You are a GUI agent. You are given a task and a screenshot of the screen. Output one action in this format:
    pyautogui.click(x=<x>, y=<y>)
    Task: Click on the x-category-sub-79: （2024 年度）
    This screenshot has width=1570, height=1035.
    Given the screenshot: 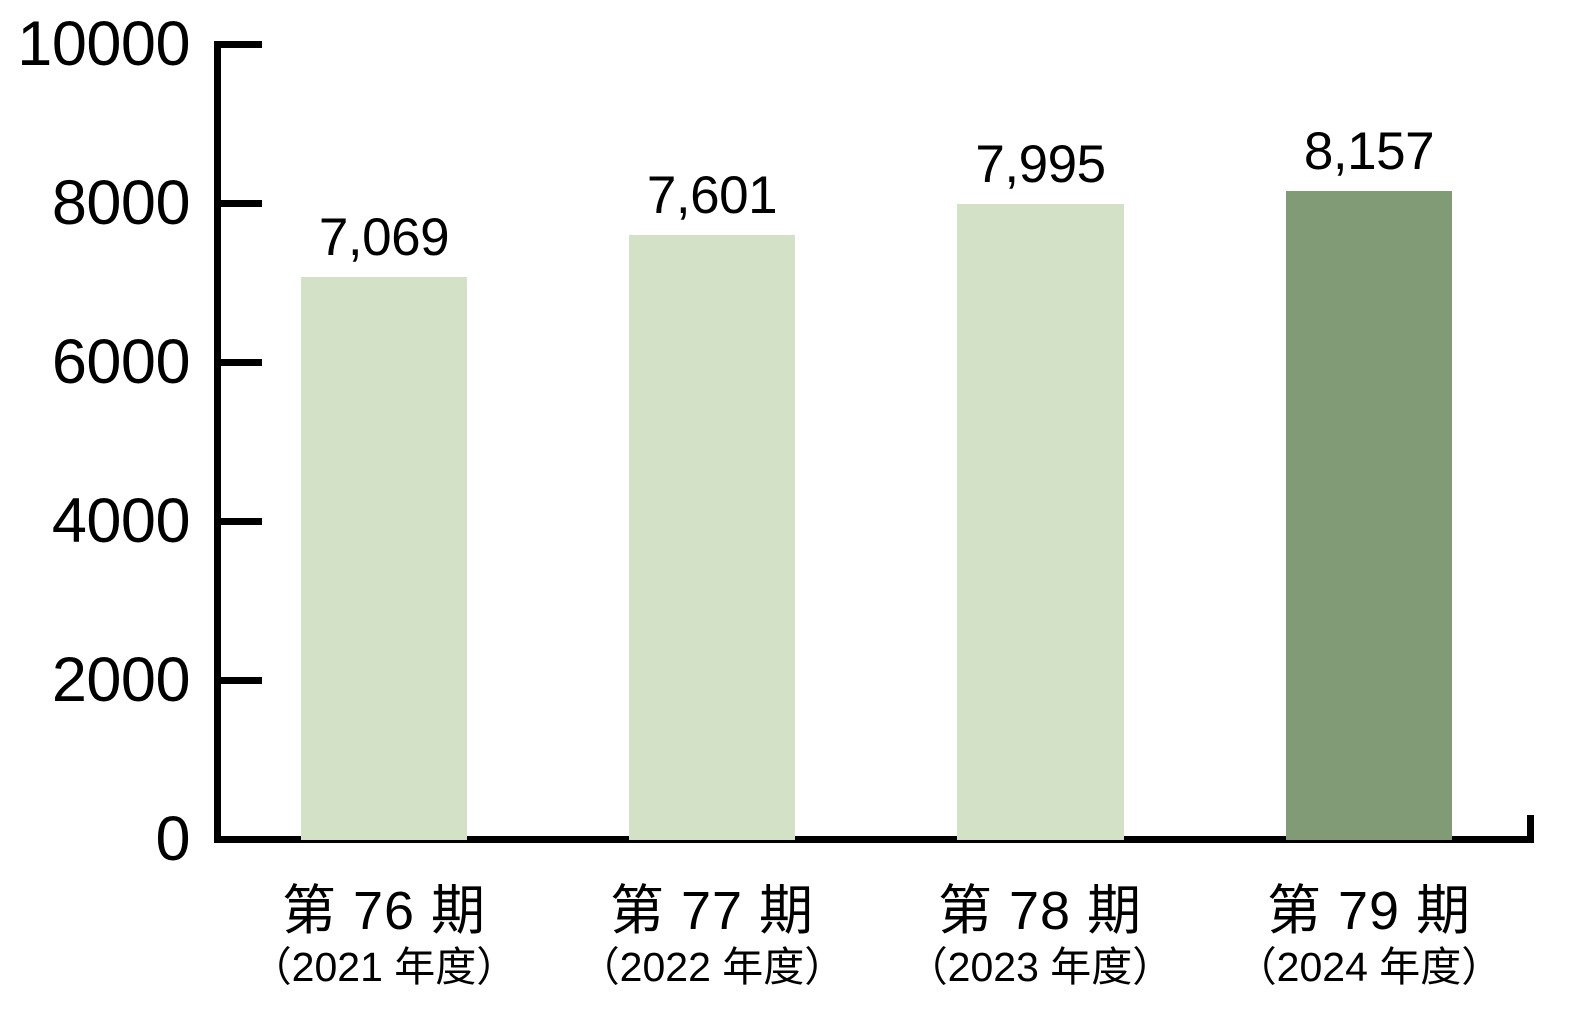 What is the action you would take?
    pyautogui.click(x=1369, y=967)
    